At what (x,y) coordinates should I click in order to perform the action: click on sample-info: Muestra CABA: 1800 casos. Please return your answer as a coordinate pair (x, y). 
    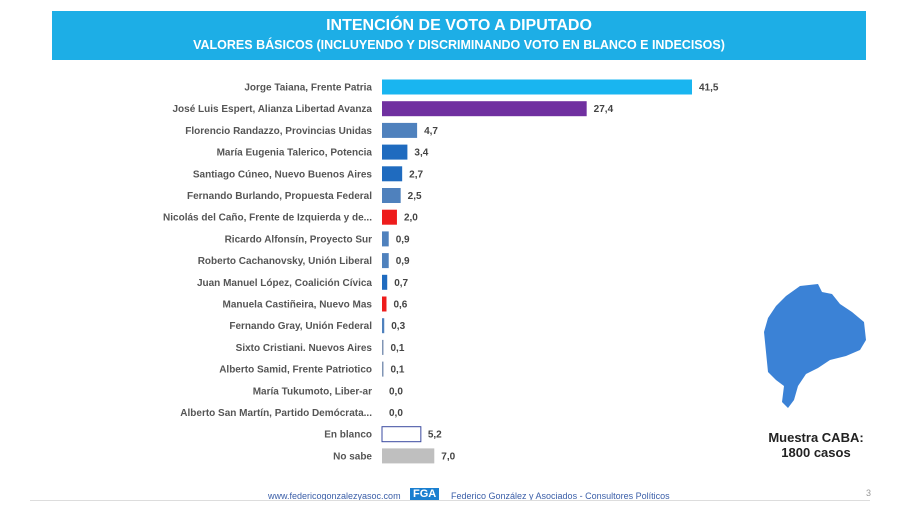
    Looking at the image, I should click on (816, 445).